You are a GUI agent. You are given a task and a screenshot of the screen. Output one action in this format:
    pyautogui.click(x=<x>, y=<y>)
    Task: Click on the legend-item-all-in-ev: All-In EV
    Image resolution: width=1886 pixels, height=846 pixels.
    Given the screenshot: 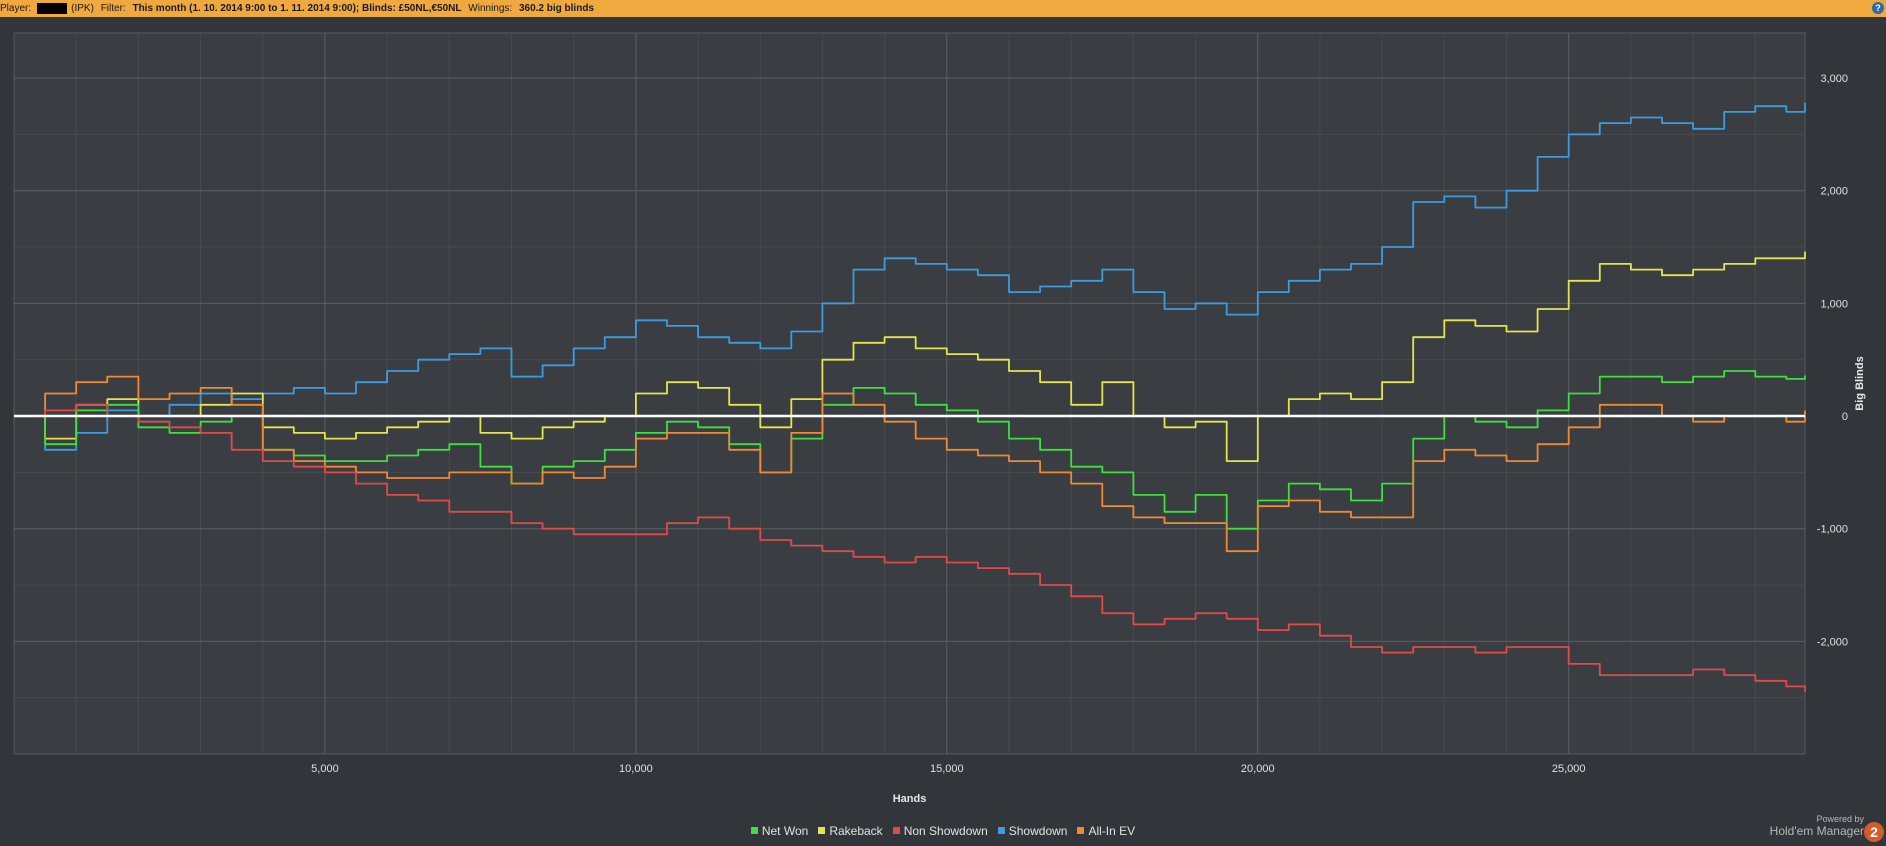 What is the action you would take?
    pyautogui.click(x=1106, y=831)
    